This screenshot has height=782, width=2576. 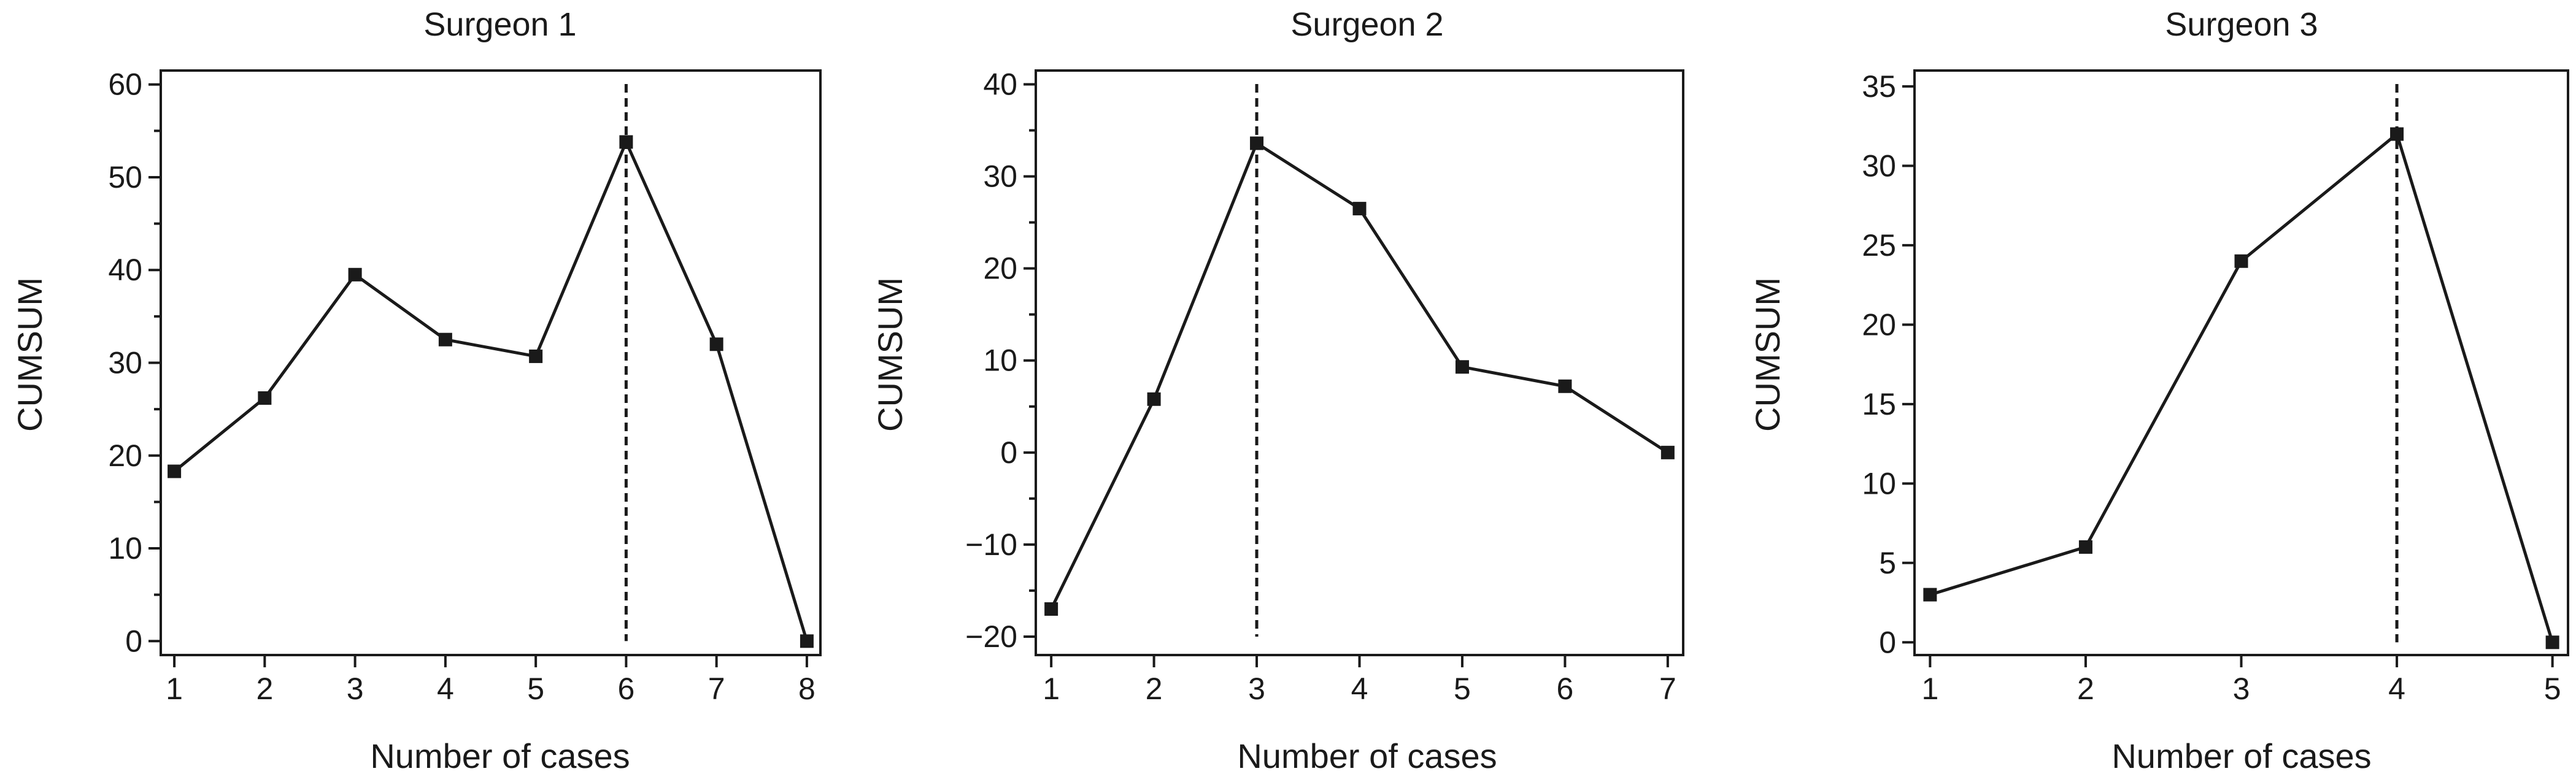 What do you see at coordinates (1879, 404) in the screenshot?
I see `y-tick-label: 15` at bounding box center [1879, 404].